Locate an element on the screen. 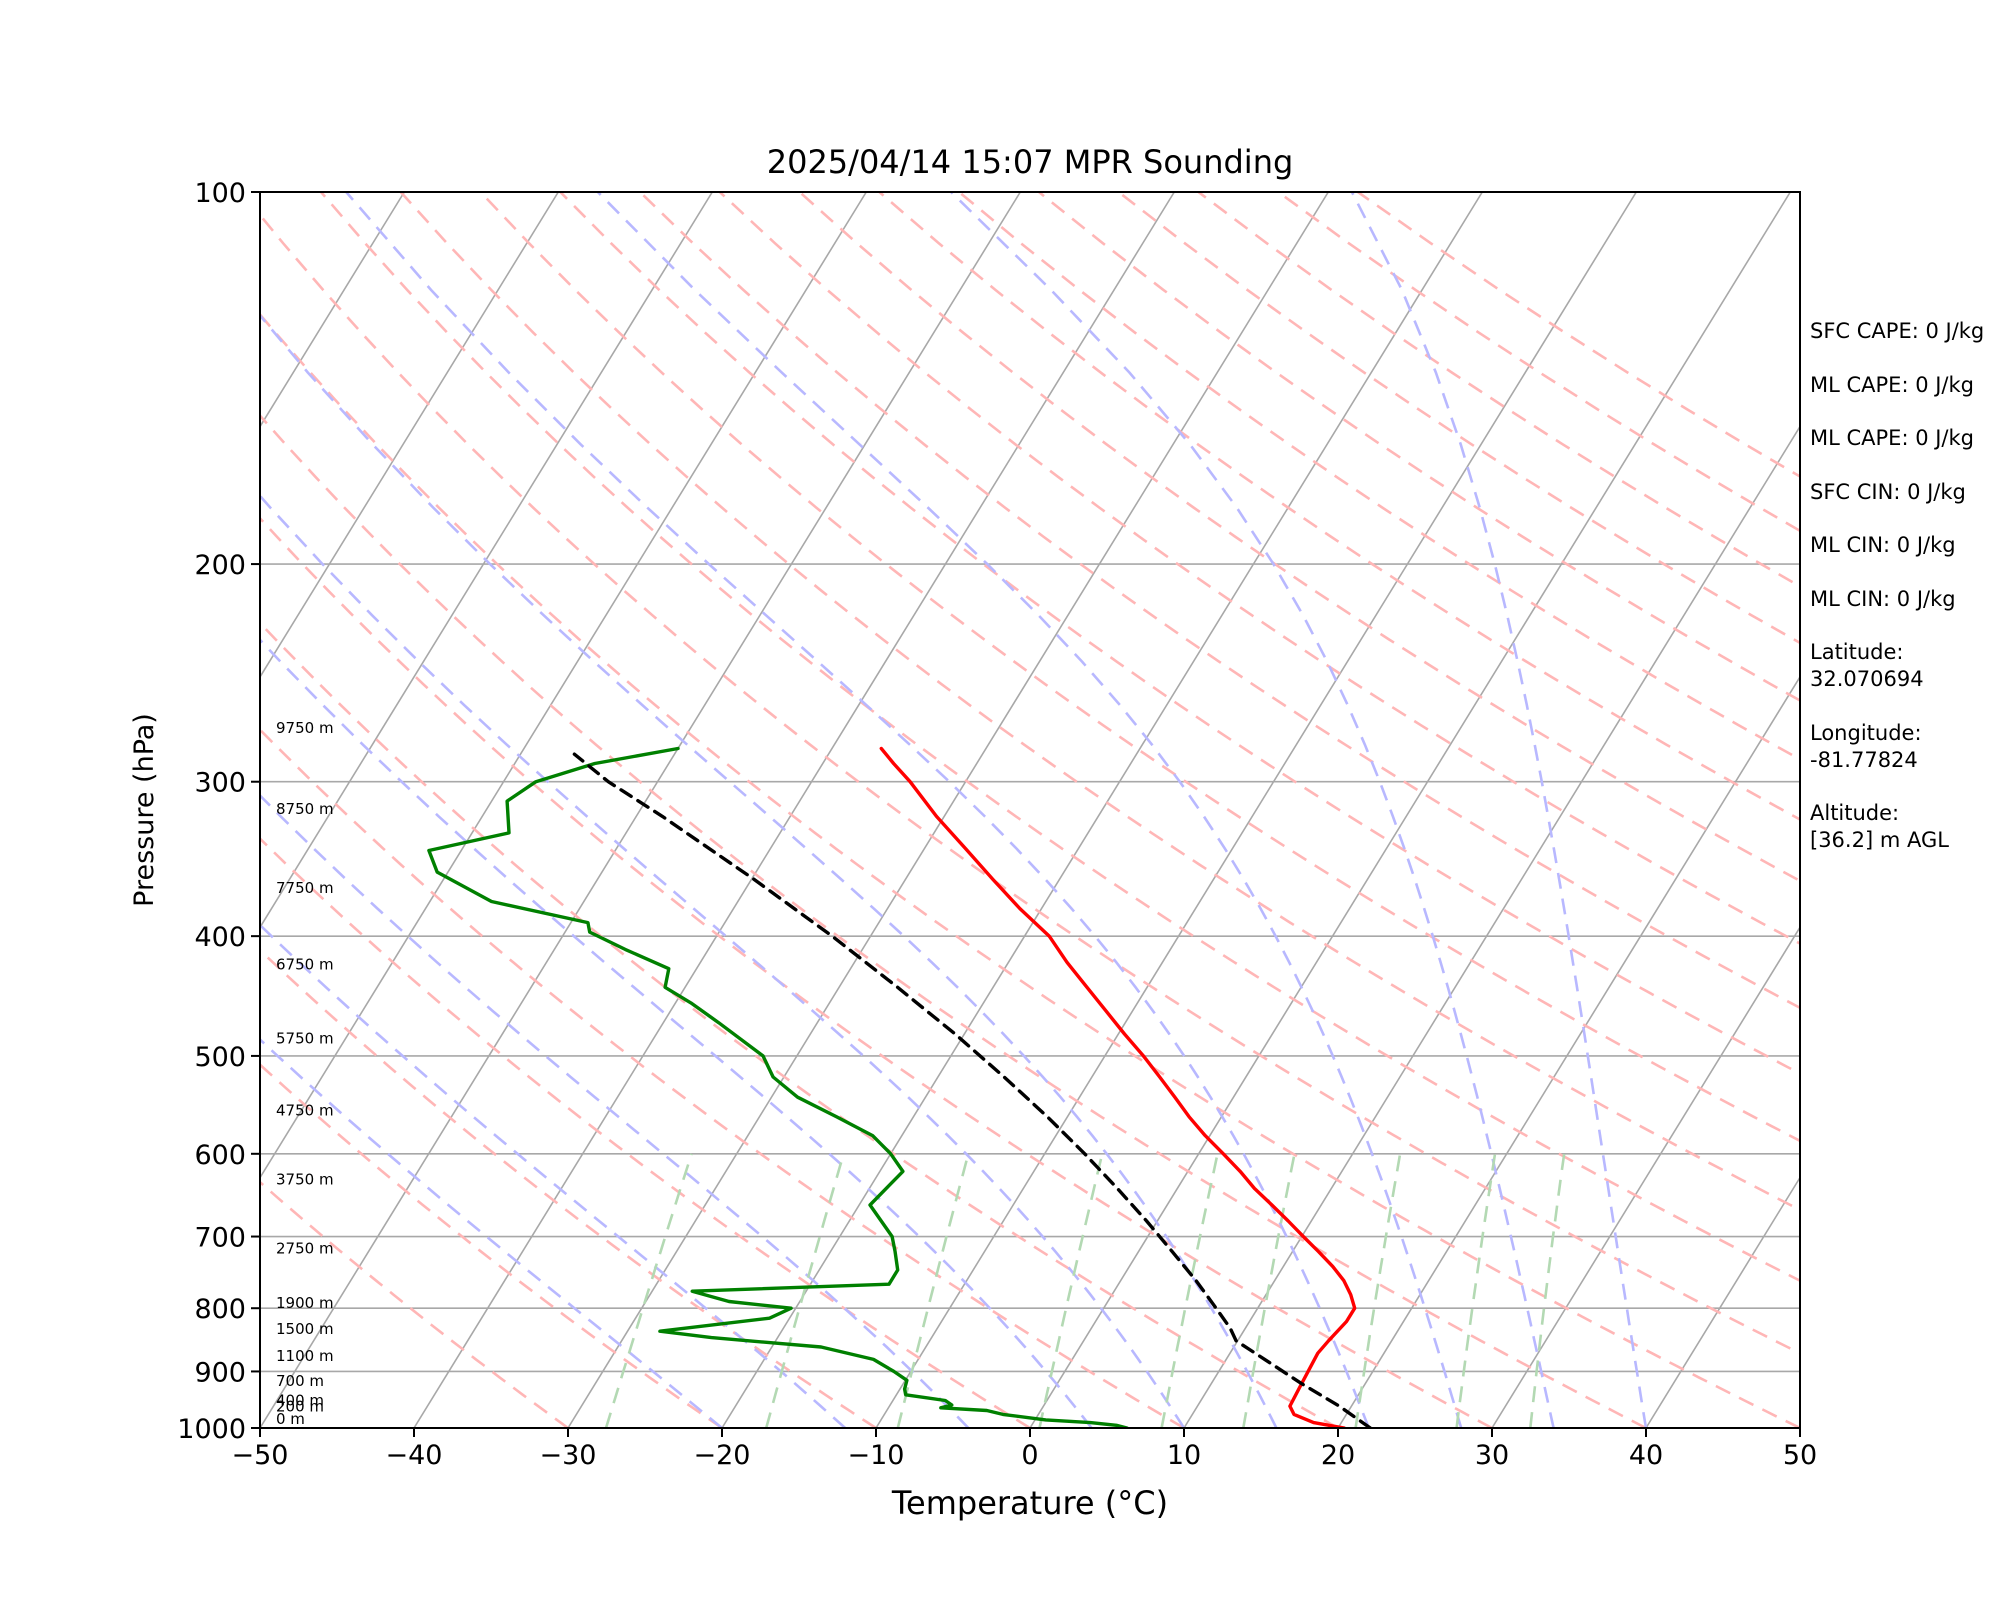 Image resolution: width=2000 pixels, height=1600 pixels. index-sfc-cape: SFC CAPE: 0 J/kg is located at coordinates (1897, 331).